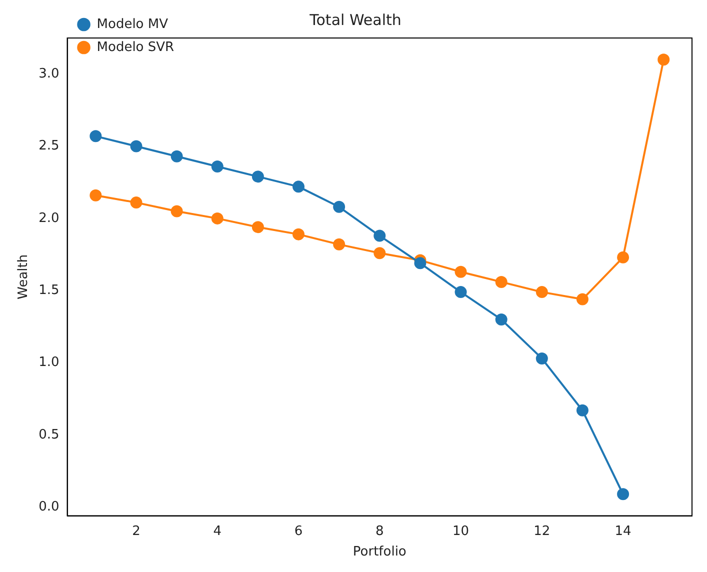 The height and width of the screenshot is (572, 707). What do you see at coordinates (49, 146) in the screenshot?
I see `y-tick-label: 2.5` at bounding box center [49, 146].